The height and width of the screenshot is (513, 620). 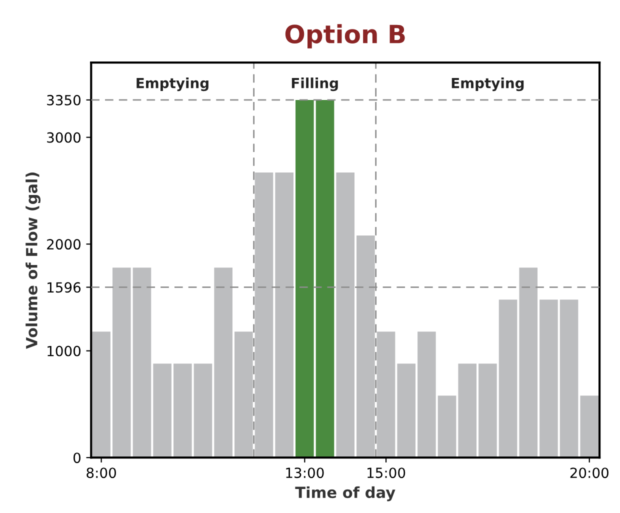 I want to click on y-tick-label: 1000, so click(x=64, y=351).